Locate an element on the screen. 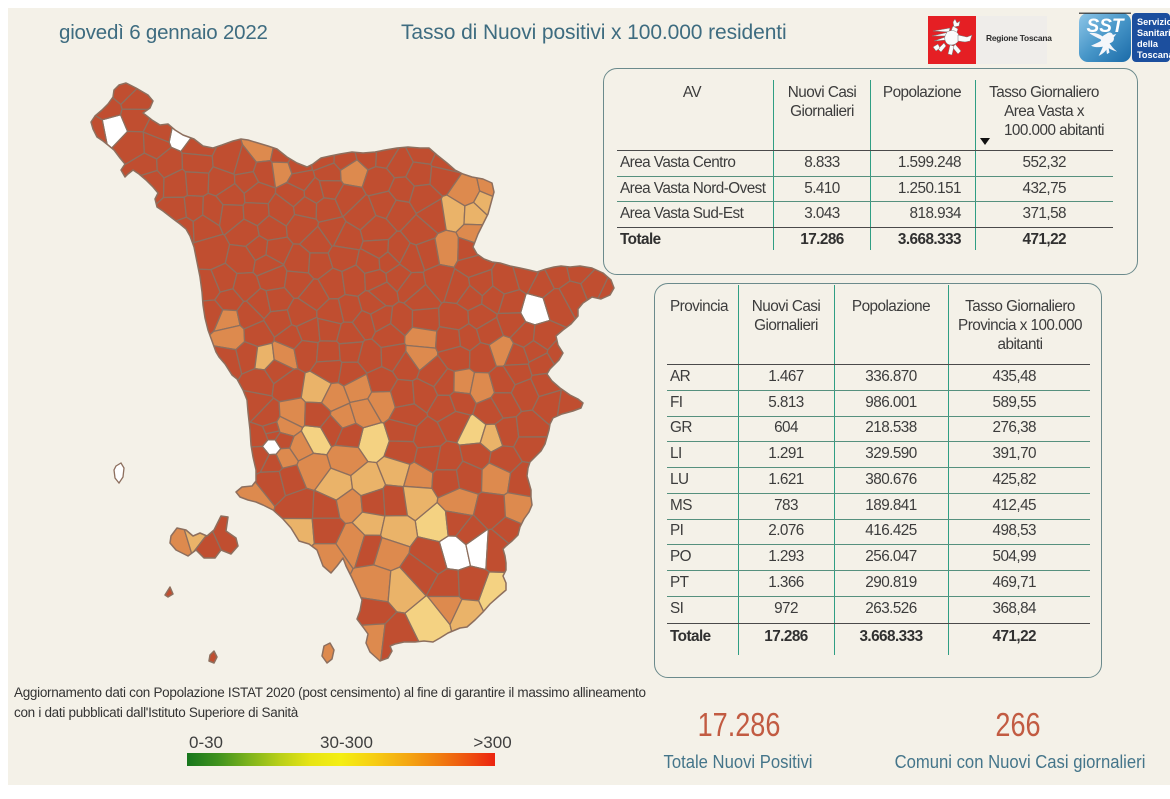  svg-text: Servizio is located at coordinates (1153, 22).